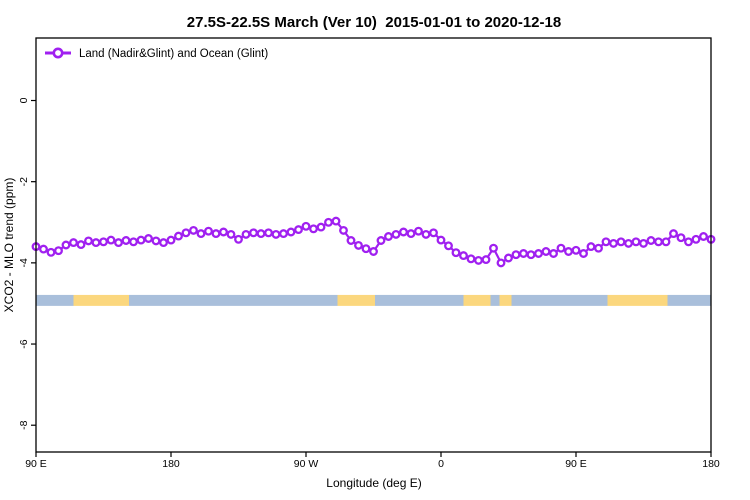 This screenshot has height=500, width=750. Describe the element at coordinates (373, 483) in the screenshot. I see `x-axis-title: Longitude (deg E)` at that location.